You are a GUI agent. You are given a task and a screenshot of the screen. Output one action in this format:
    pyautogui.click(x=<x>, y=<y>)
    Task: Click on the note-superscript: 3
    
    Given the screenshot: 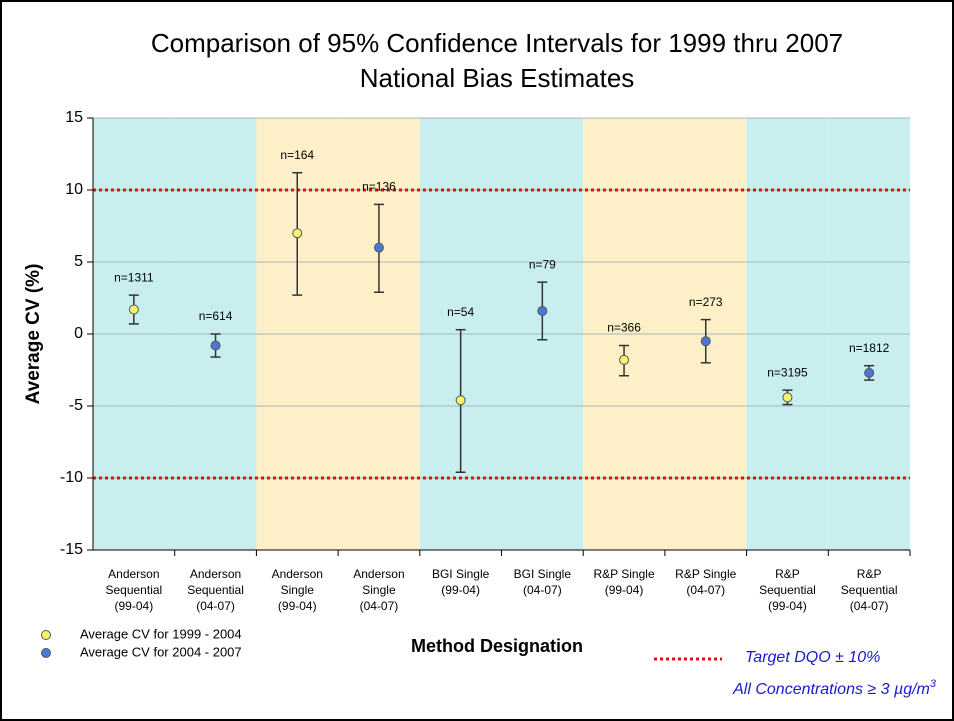 What is the action you would take?
    pyautogui.click(x=933, y=684)
    